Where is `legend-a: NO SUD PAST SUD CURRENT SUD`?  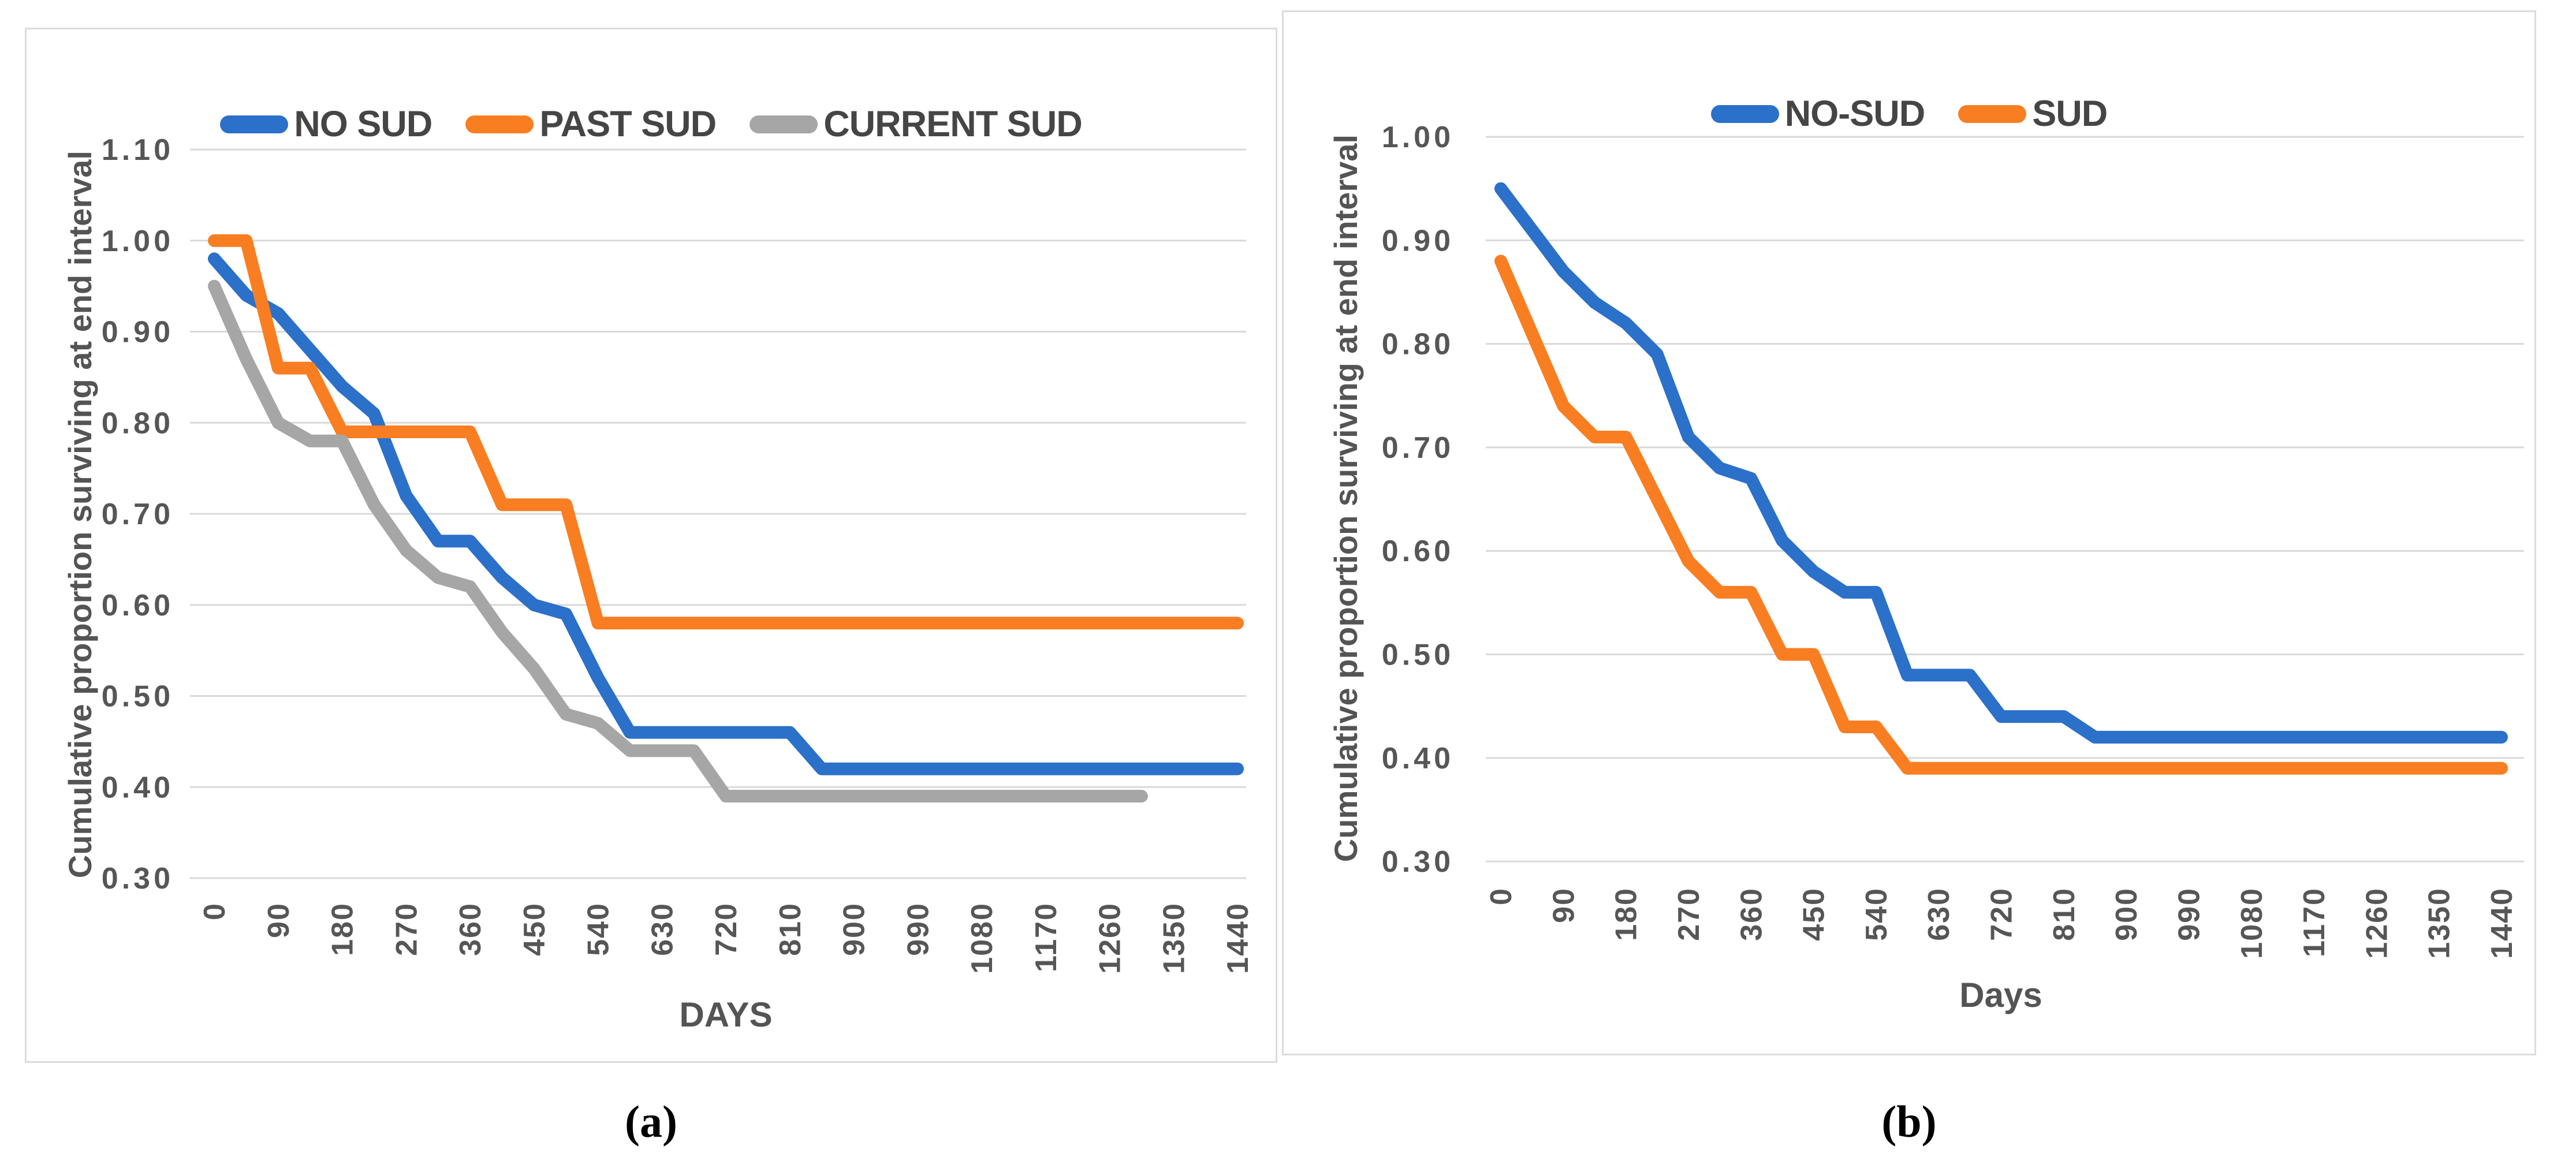
legend-a: NO SUD PAST SUD CURRENT SUD is located at coordinates (651, 124).